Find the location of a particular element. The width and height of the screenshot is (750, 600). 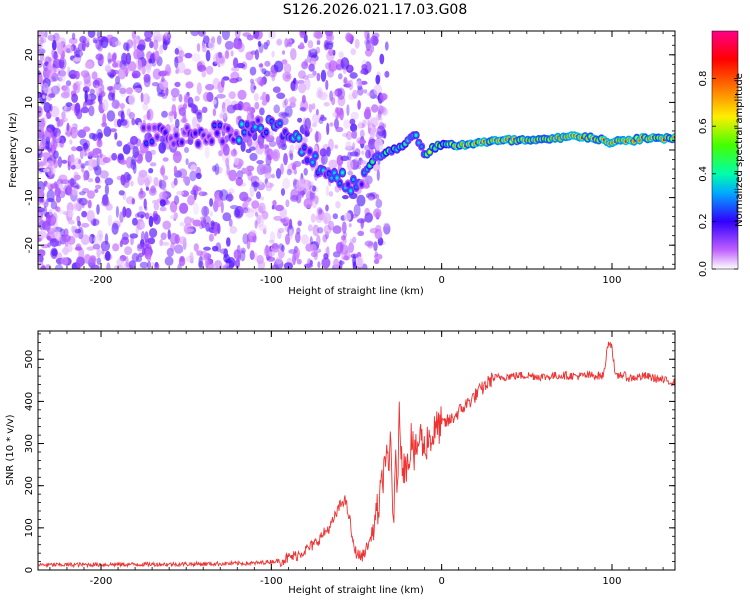

y-tick-label: 500 is located at coordinates (29, 359).